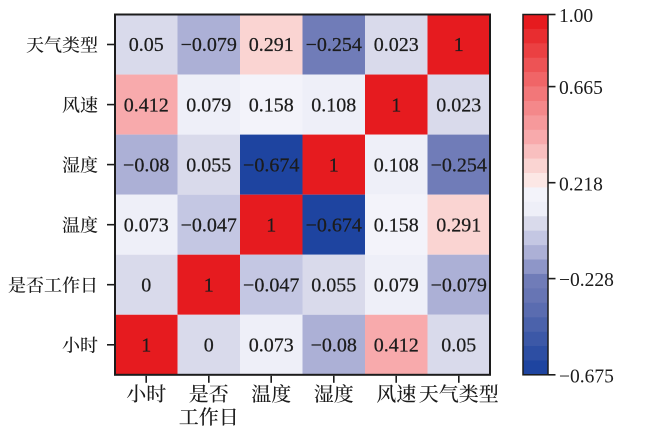  I want to click on svg-text: 0.218, so click(581, 184).